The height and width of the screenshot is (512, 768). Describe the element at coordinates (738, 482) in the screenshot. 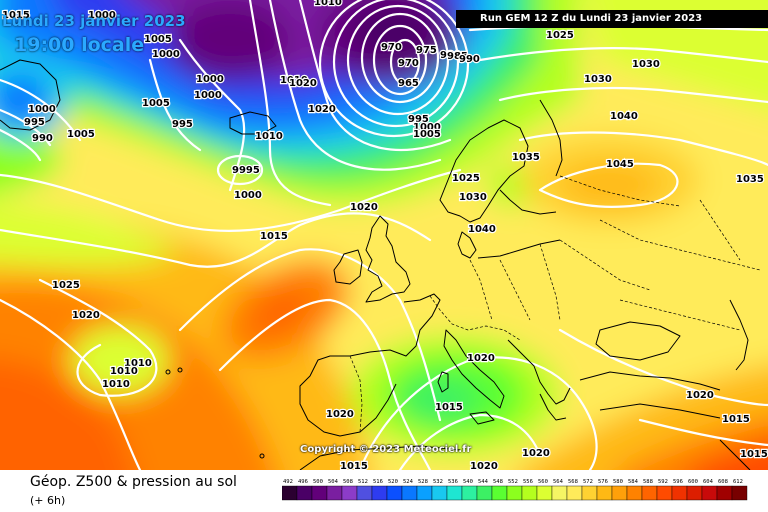

I see `legend-tick-label: 612` at that location.